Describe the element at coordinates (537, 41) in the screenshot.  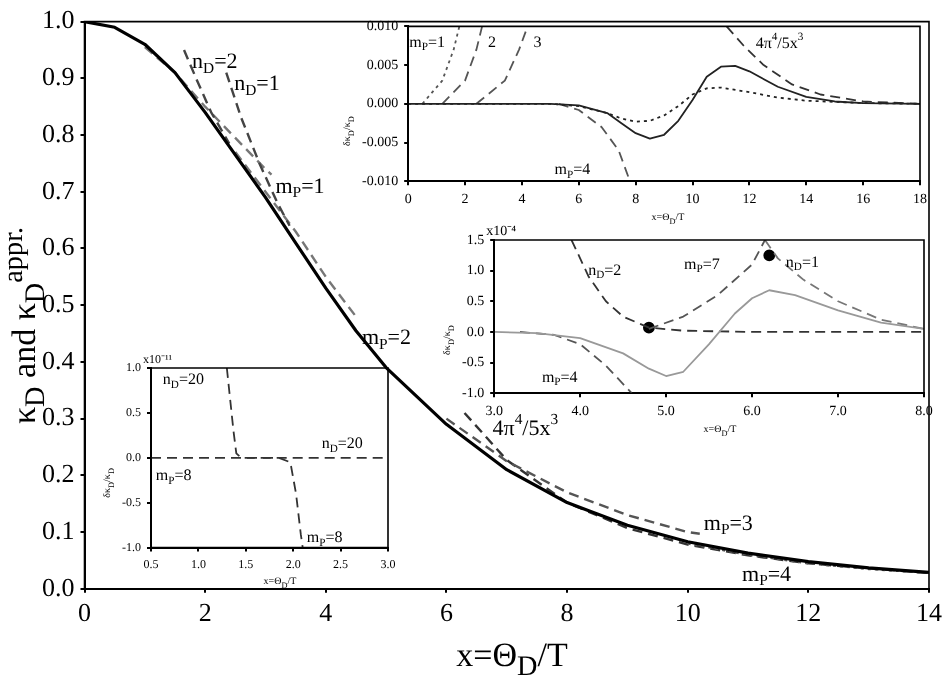
I see `annotation: 3` at that location.